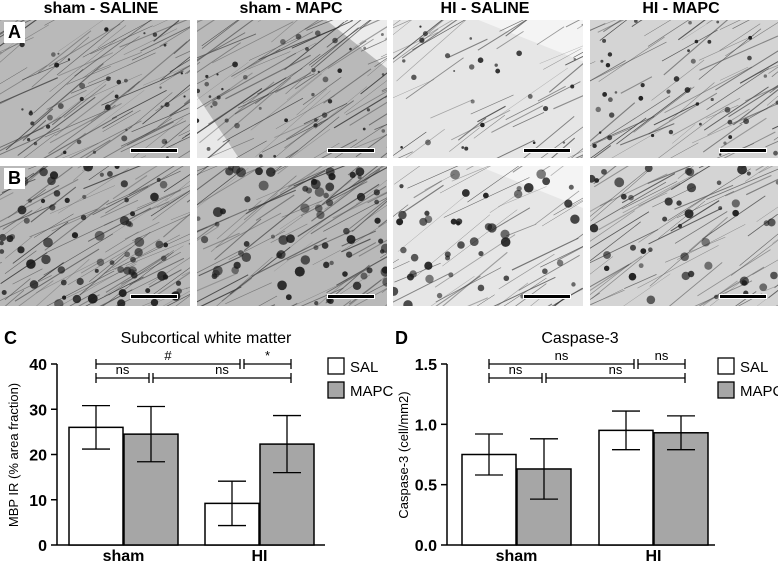 This screenshot has height=567, width=778. Describe the element at coordinates (681, 489) in the screenshot. I see `bar-mapc-hi` at that location.